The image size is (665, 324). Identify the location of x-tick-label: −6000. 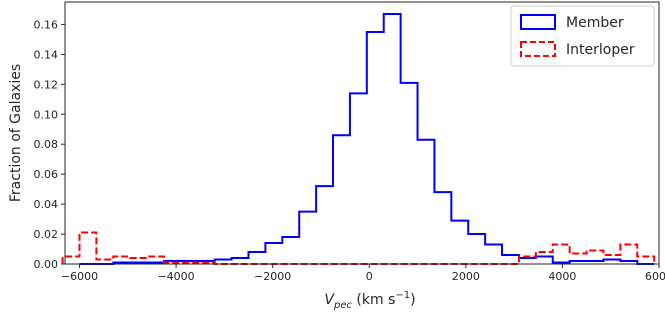
(79, 276).